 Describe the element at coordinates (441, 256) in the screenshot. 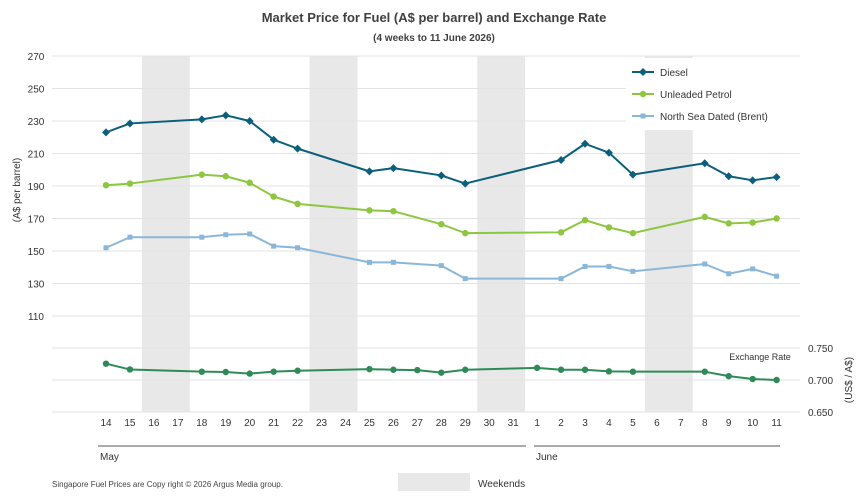

I see `series-north-sea-dated-brent` at that location.